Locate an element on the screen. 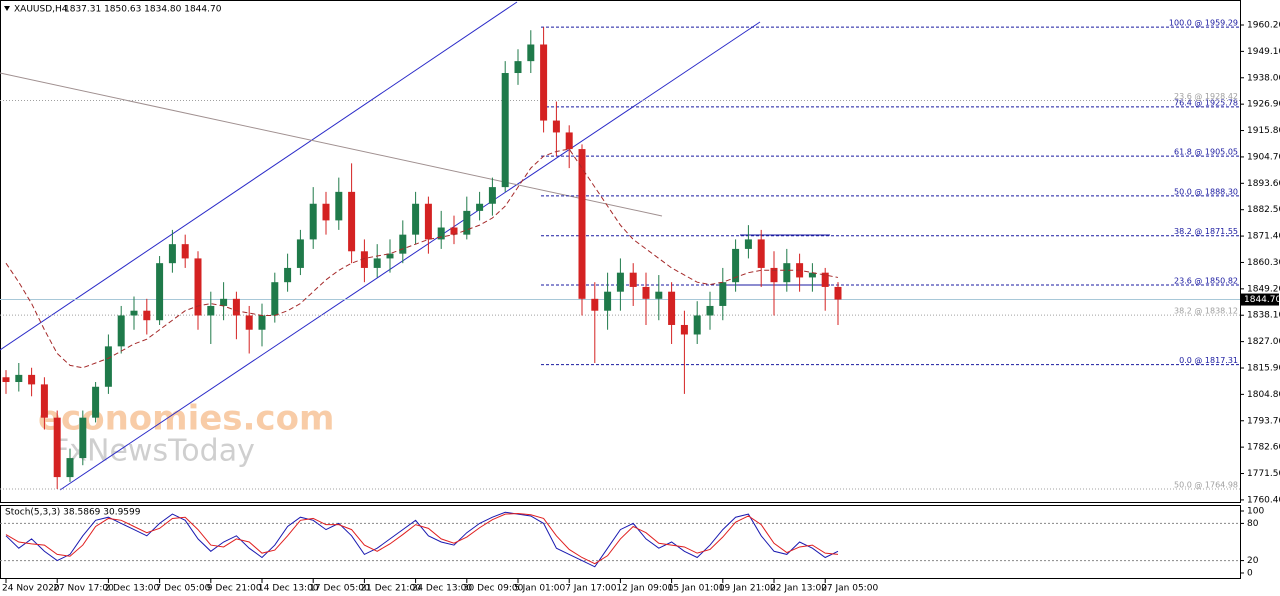  x-tick-label: 24 Dec 13:00 is located at coordinates (442, 589).